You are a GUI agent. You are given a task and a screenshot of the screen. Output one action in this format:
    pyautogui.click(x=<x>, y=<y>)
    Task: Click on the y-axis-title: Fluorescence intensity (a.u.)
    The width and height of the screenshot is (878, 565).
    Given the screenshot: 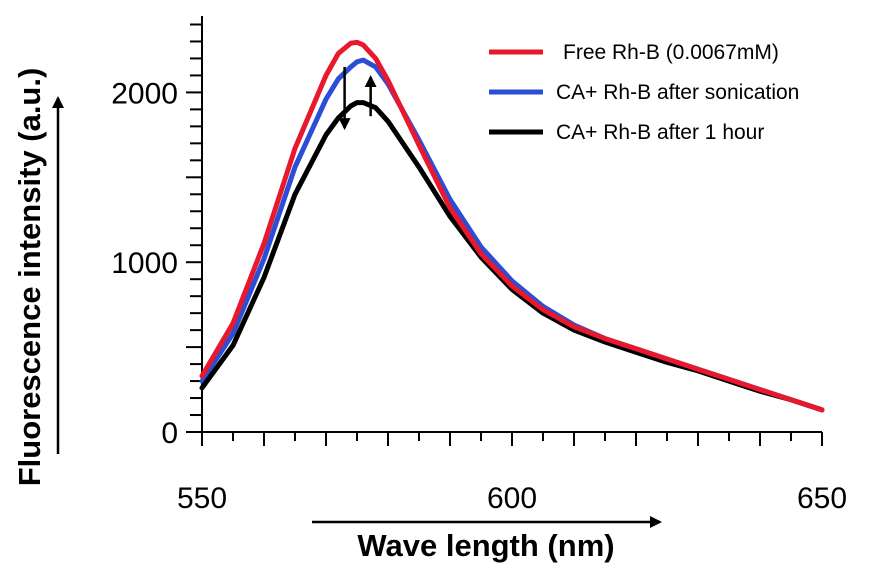 What is the action you would take?
    pyautogui.click(x=29, y=277)
    